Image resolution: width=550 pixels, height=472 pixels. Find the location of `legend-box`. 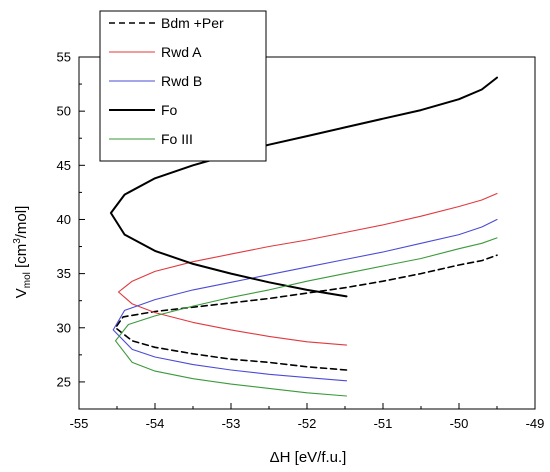

legend-box is located at coordinates (183, 86).